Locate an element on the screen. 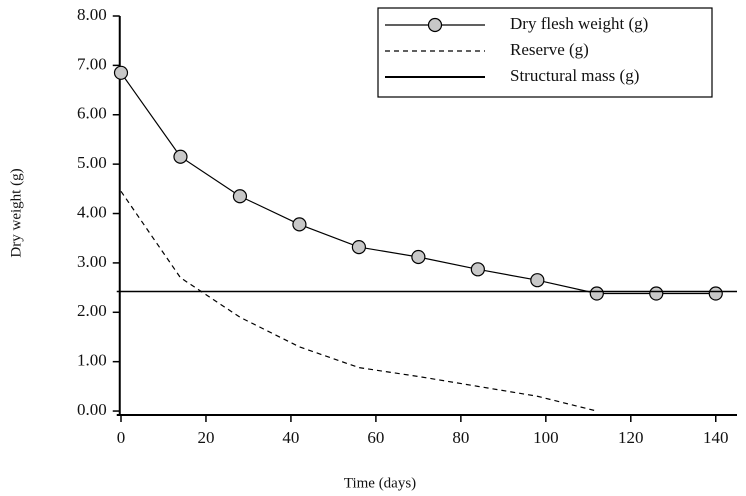 The width and height of the screenshot is (746, 496). x-tick-label: 20 is located at coordinates (205, 437).